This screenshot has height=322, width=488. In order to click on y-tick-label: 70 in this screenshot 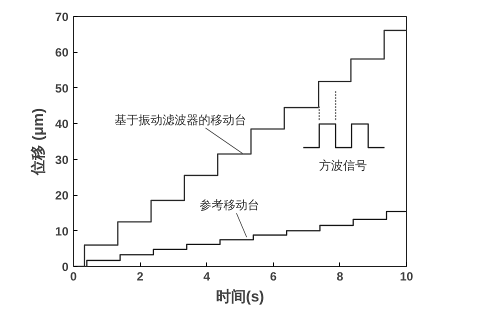, I will do `click(62, 17)`.